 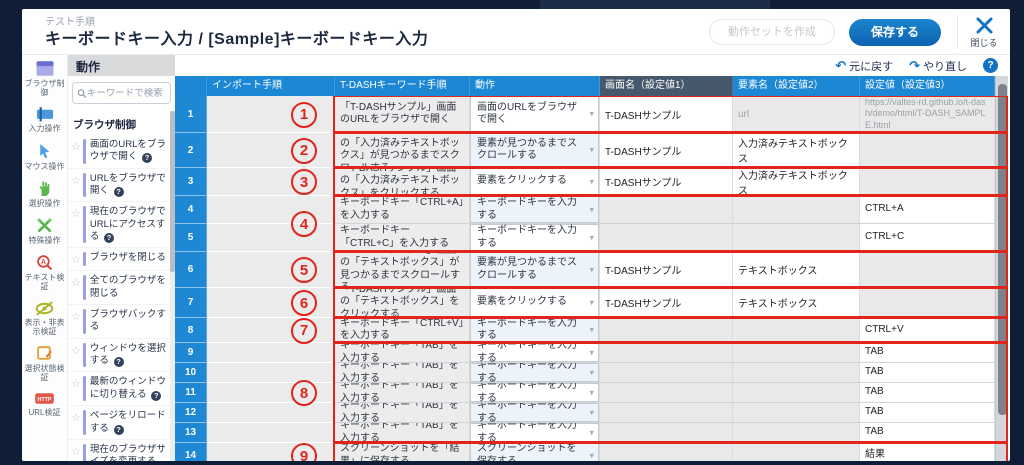 I want to click on column-header-5: 要素名（設定値2）, so click(x=796, y=86).